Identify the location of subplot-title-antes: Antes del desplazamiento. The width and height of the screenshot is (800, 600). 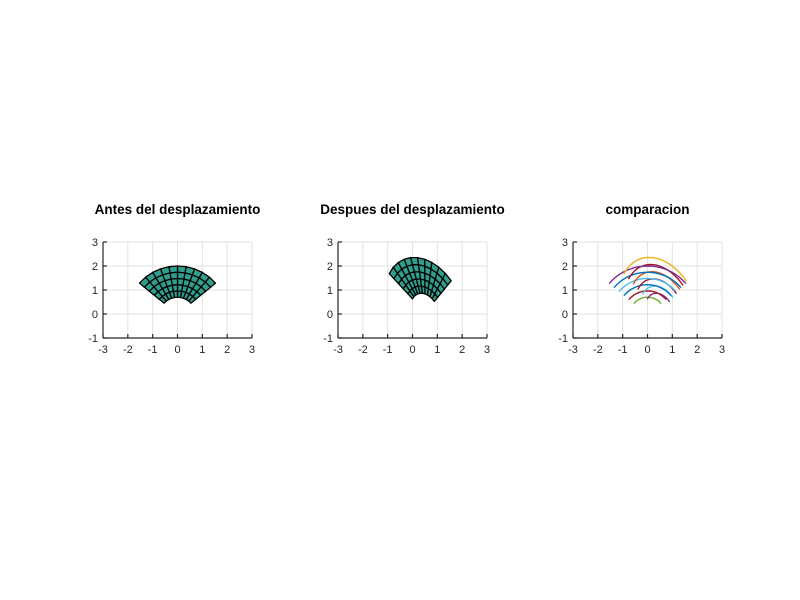
(177, 209).